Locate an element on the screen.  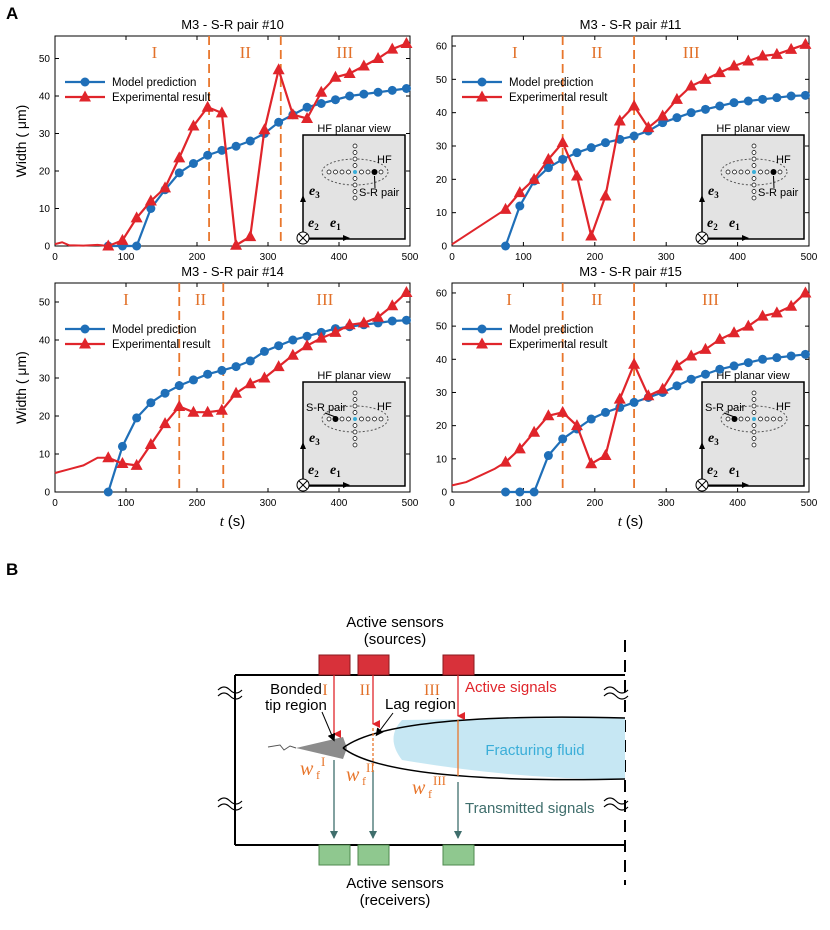
e1-label: e1 is located at coordinates (335, 471).